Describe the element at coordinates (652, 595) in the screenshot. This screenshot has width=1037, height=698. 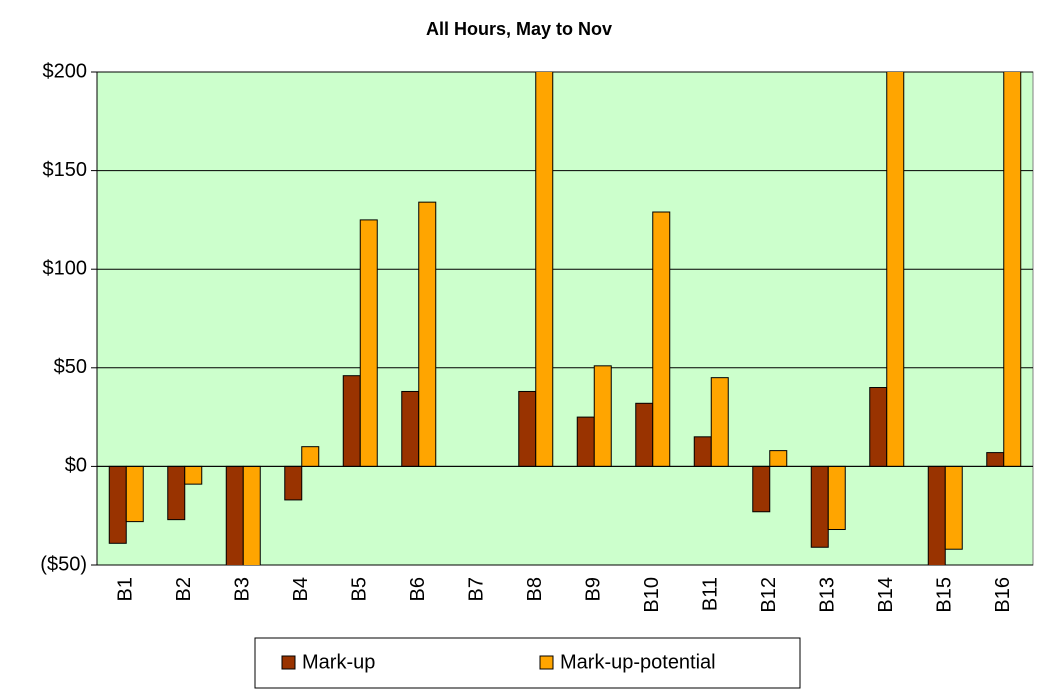
I see `x-tick-label: B10` at that location.